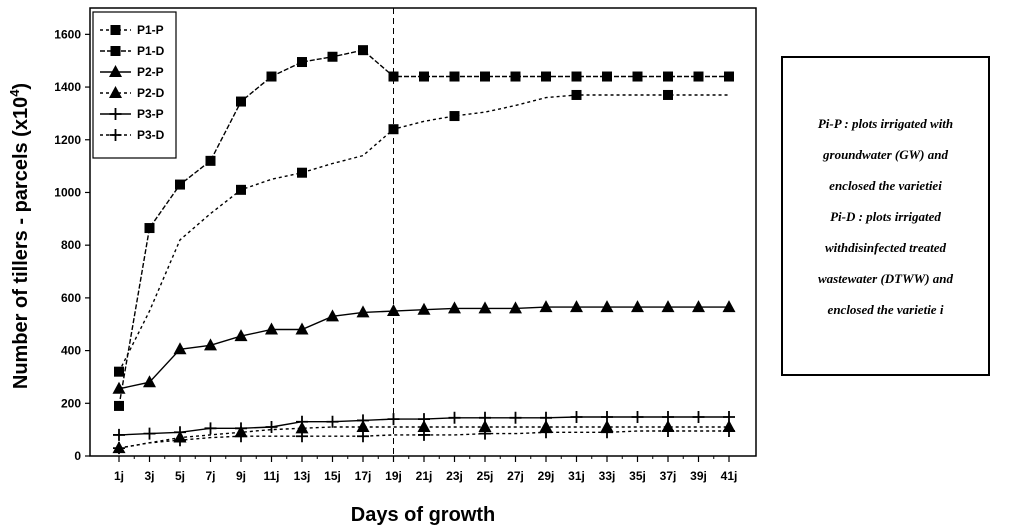 The width and height of the screenshot is (1024, 531). Describe the element at coordinates (885, 154) in the screenshot. I see `note-line: groundwater (GW) and` at that location.